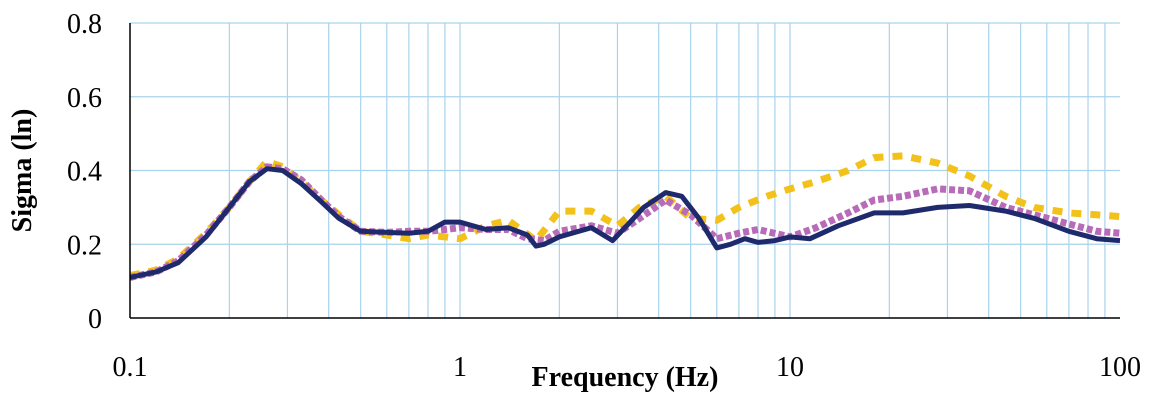 The width and height of the screenshot is (1151, 395). What do you see at coordinates (1120, 367) in the screenshot?
I see `x-tick-label: 100` at bounding box center [1120, 367].